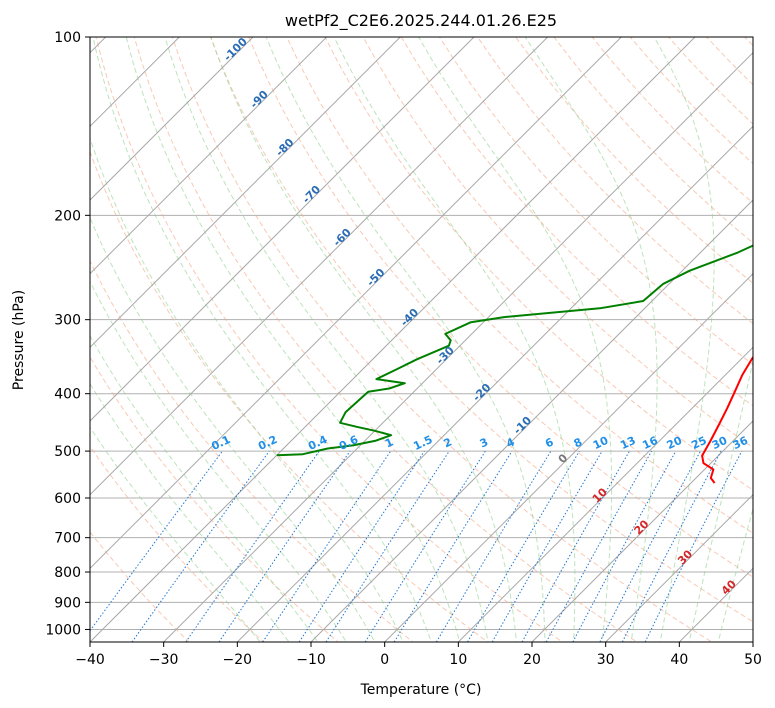 The height and width of the screenshot is (708, 775). Describe the element at coordinates (522, 425) in the screenshot. I see `isotherm-label: -10` at that location.